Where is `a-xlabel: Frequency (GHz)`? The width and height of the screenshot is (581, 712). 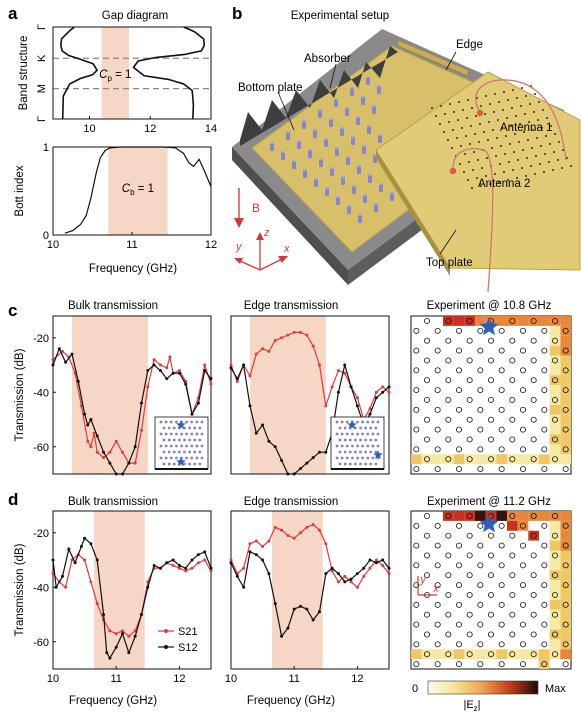 a-xlabel: Frequency (GHz) is located at coordinates (133, 269).